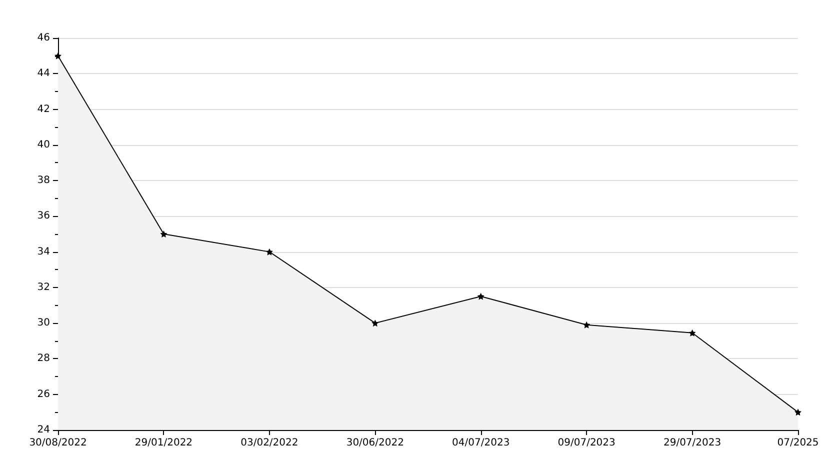 The image size is (834, 468). What do you see at coordinates (43, 287) in the screenshot?
I see `y-tick-label: 32` at bounding box center [43, 287].